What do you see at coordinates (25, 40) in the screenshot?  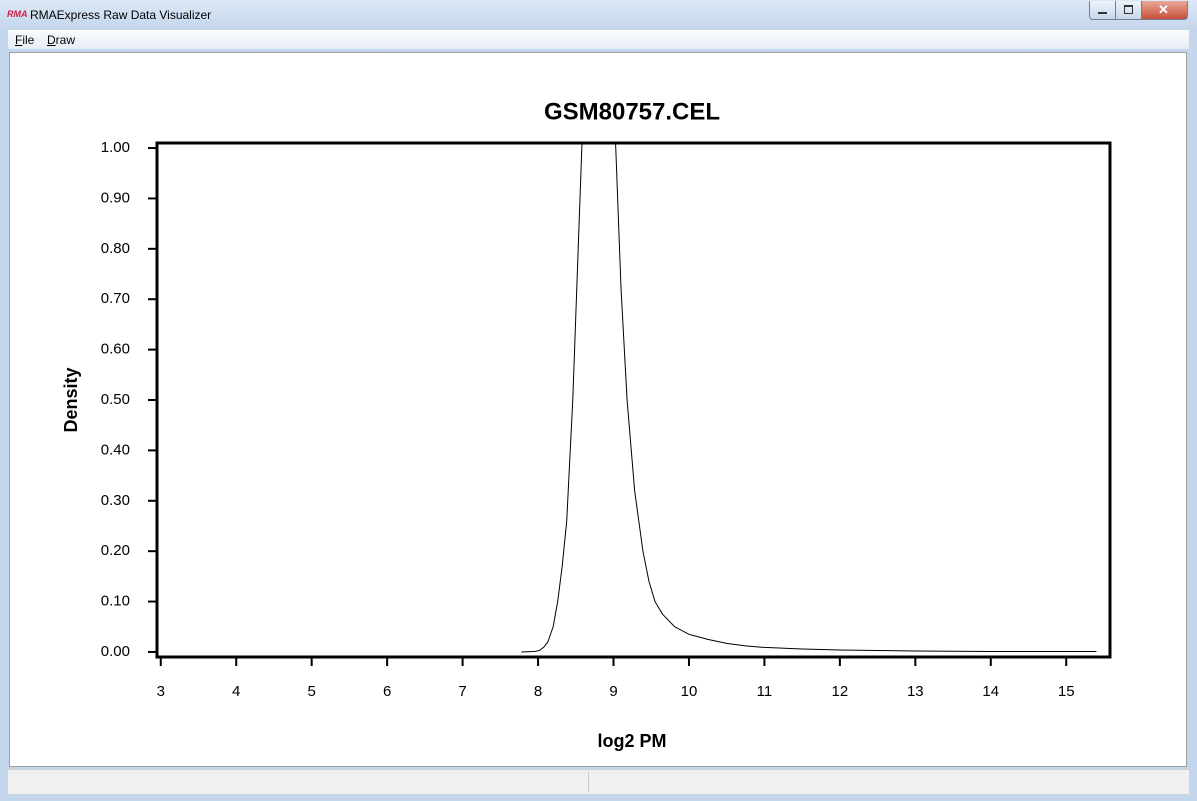 I see `menu-file: File` at bounding box center [25, 40].